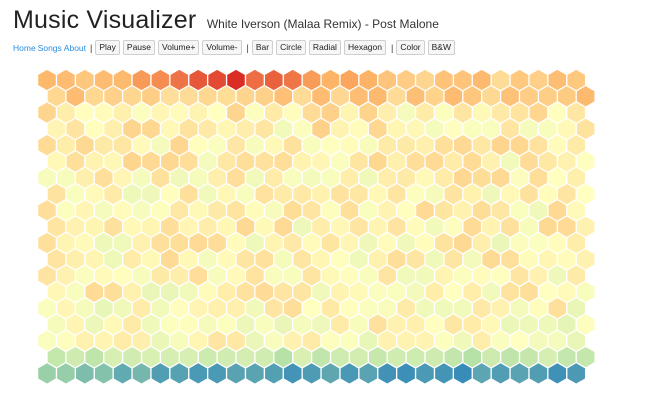  What do you see at coordinates (24, 47) in the screenshot?
I see `nav-home-link: Home` at bounding box center [24, 47].